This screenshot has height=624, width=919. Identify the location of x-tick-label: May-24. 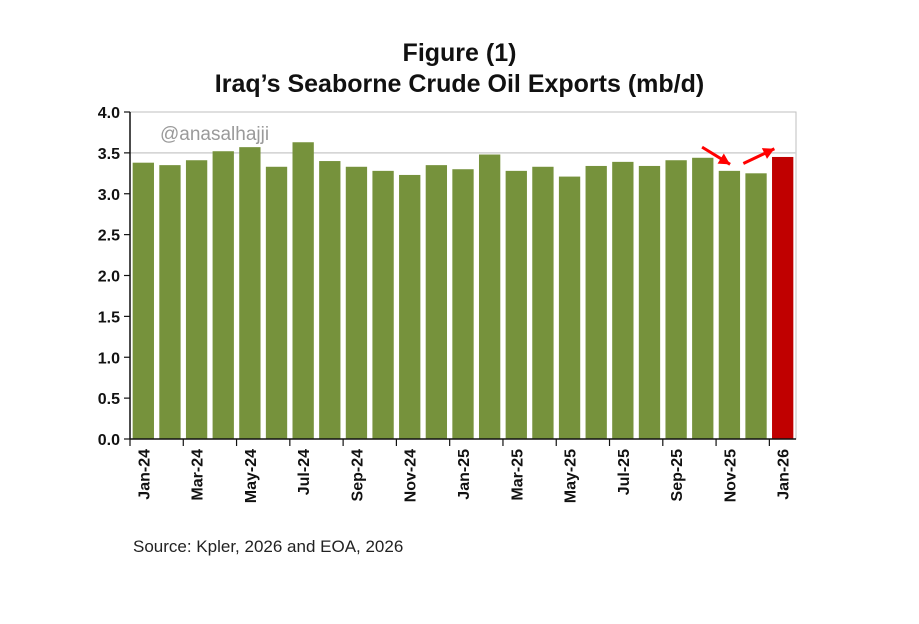
(251, 476).